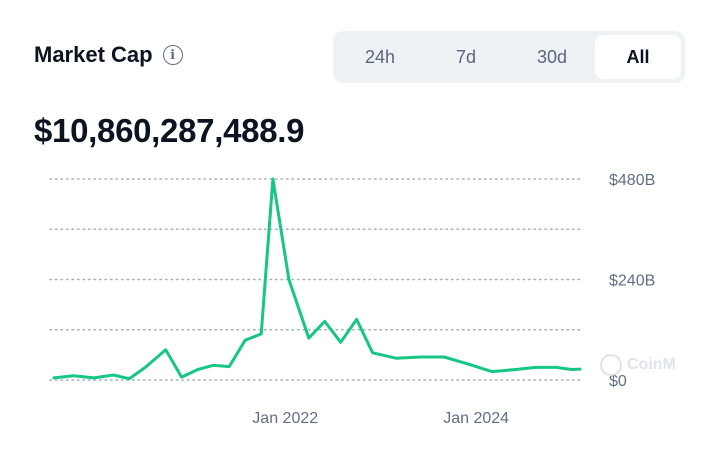  I want to click on tab-all: All, so click(638, 57).